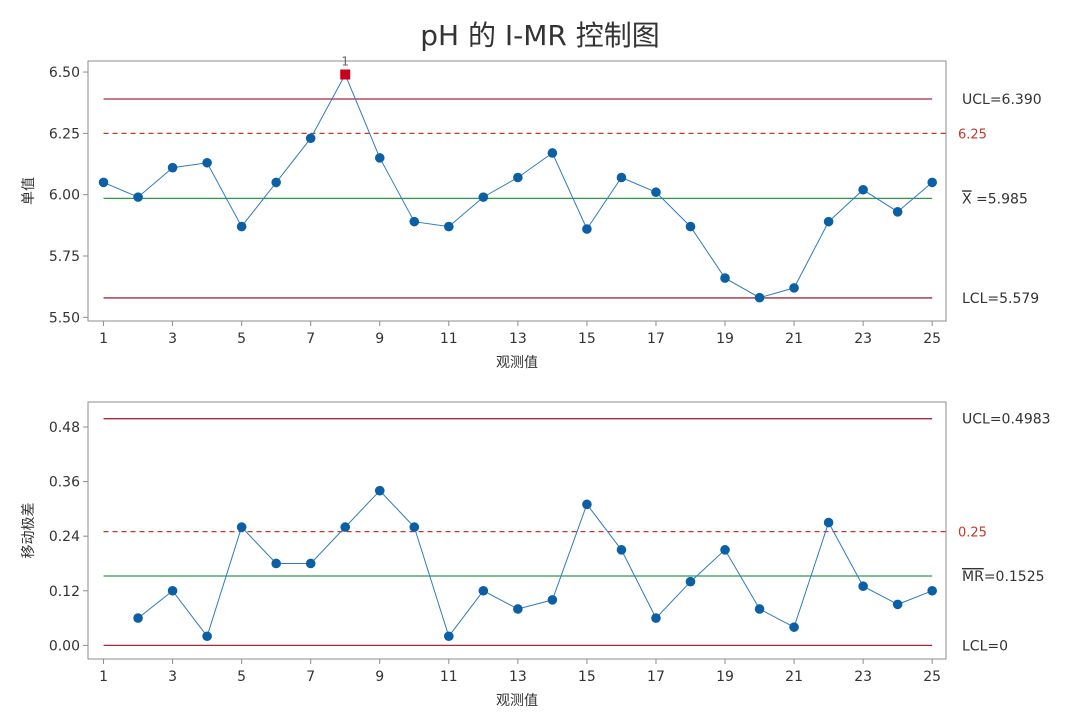 The width and height of the screenshot is (1080, 724). Describe the element at coordinates (587, 339) in the screenshot. I see `i-x-tick-label: 15` at that location.